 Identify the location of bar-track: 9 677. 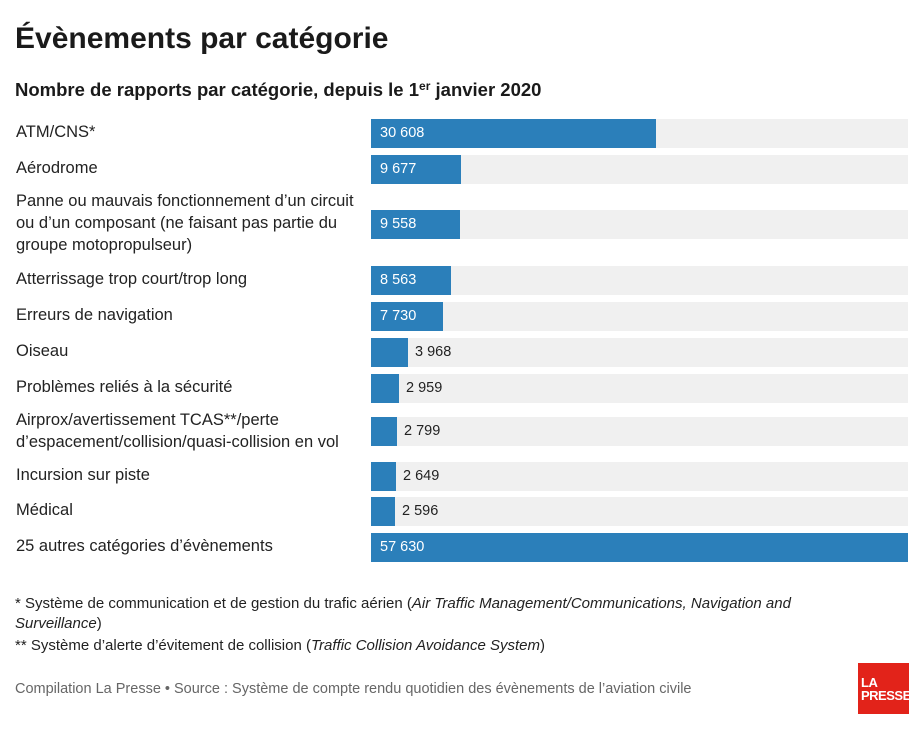
(639, 169).